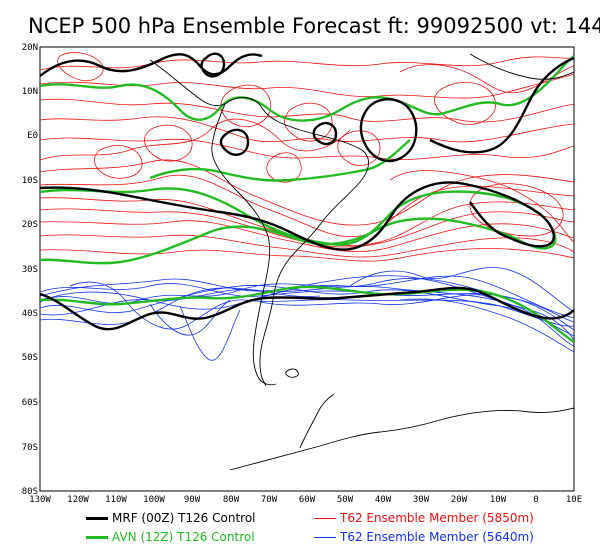 This screenshot has height=560, width=600. I want to click on lon-label: 10E, so click(574, 500).